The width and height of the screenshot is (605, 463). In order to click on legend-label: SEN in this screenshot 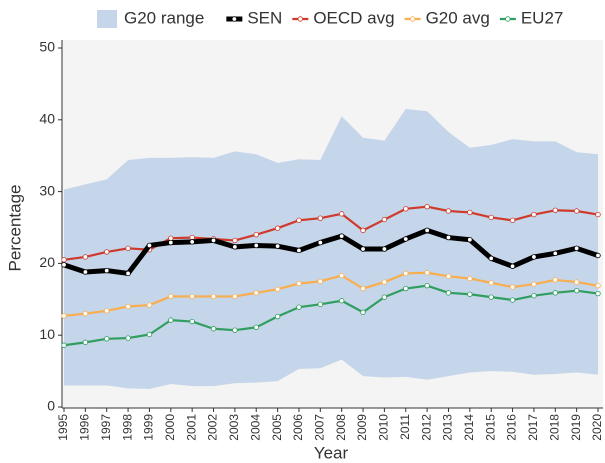, I will do `click(264, 17)`.